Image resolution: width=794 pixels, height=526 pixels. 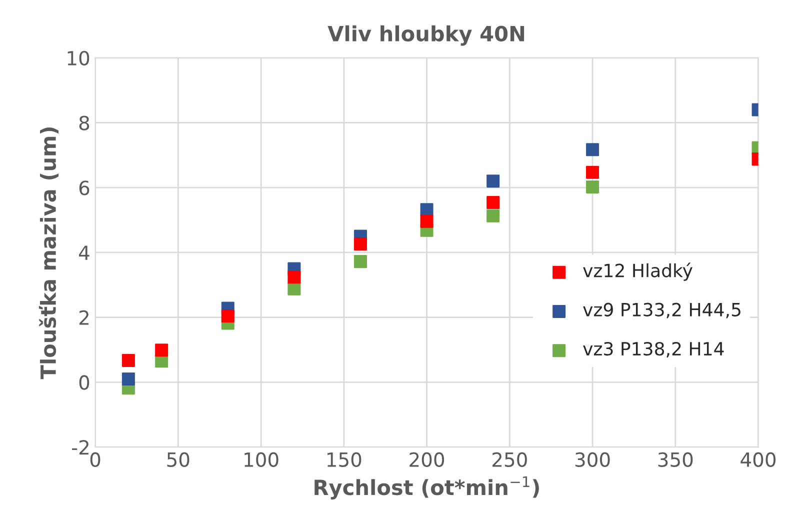 I want to click on legend-label: vz9 P133,2 H44,5, so click(x=661, y=310).